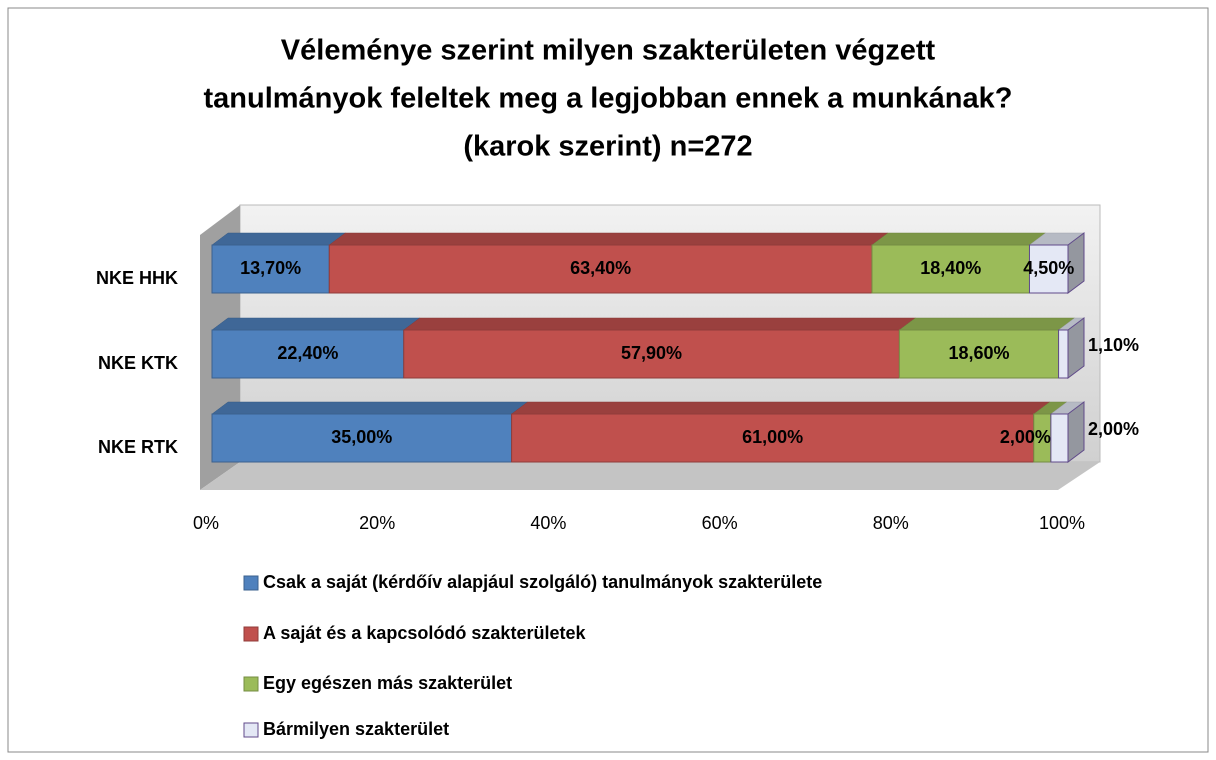  What do you see at coordinates (891, 523) in the screenshot?
I see `x-tick-label: 80%` at bounding box center [891, 523].